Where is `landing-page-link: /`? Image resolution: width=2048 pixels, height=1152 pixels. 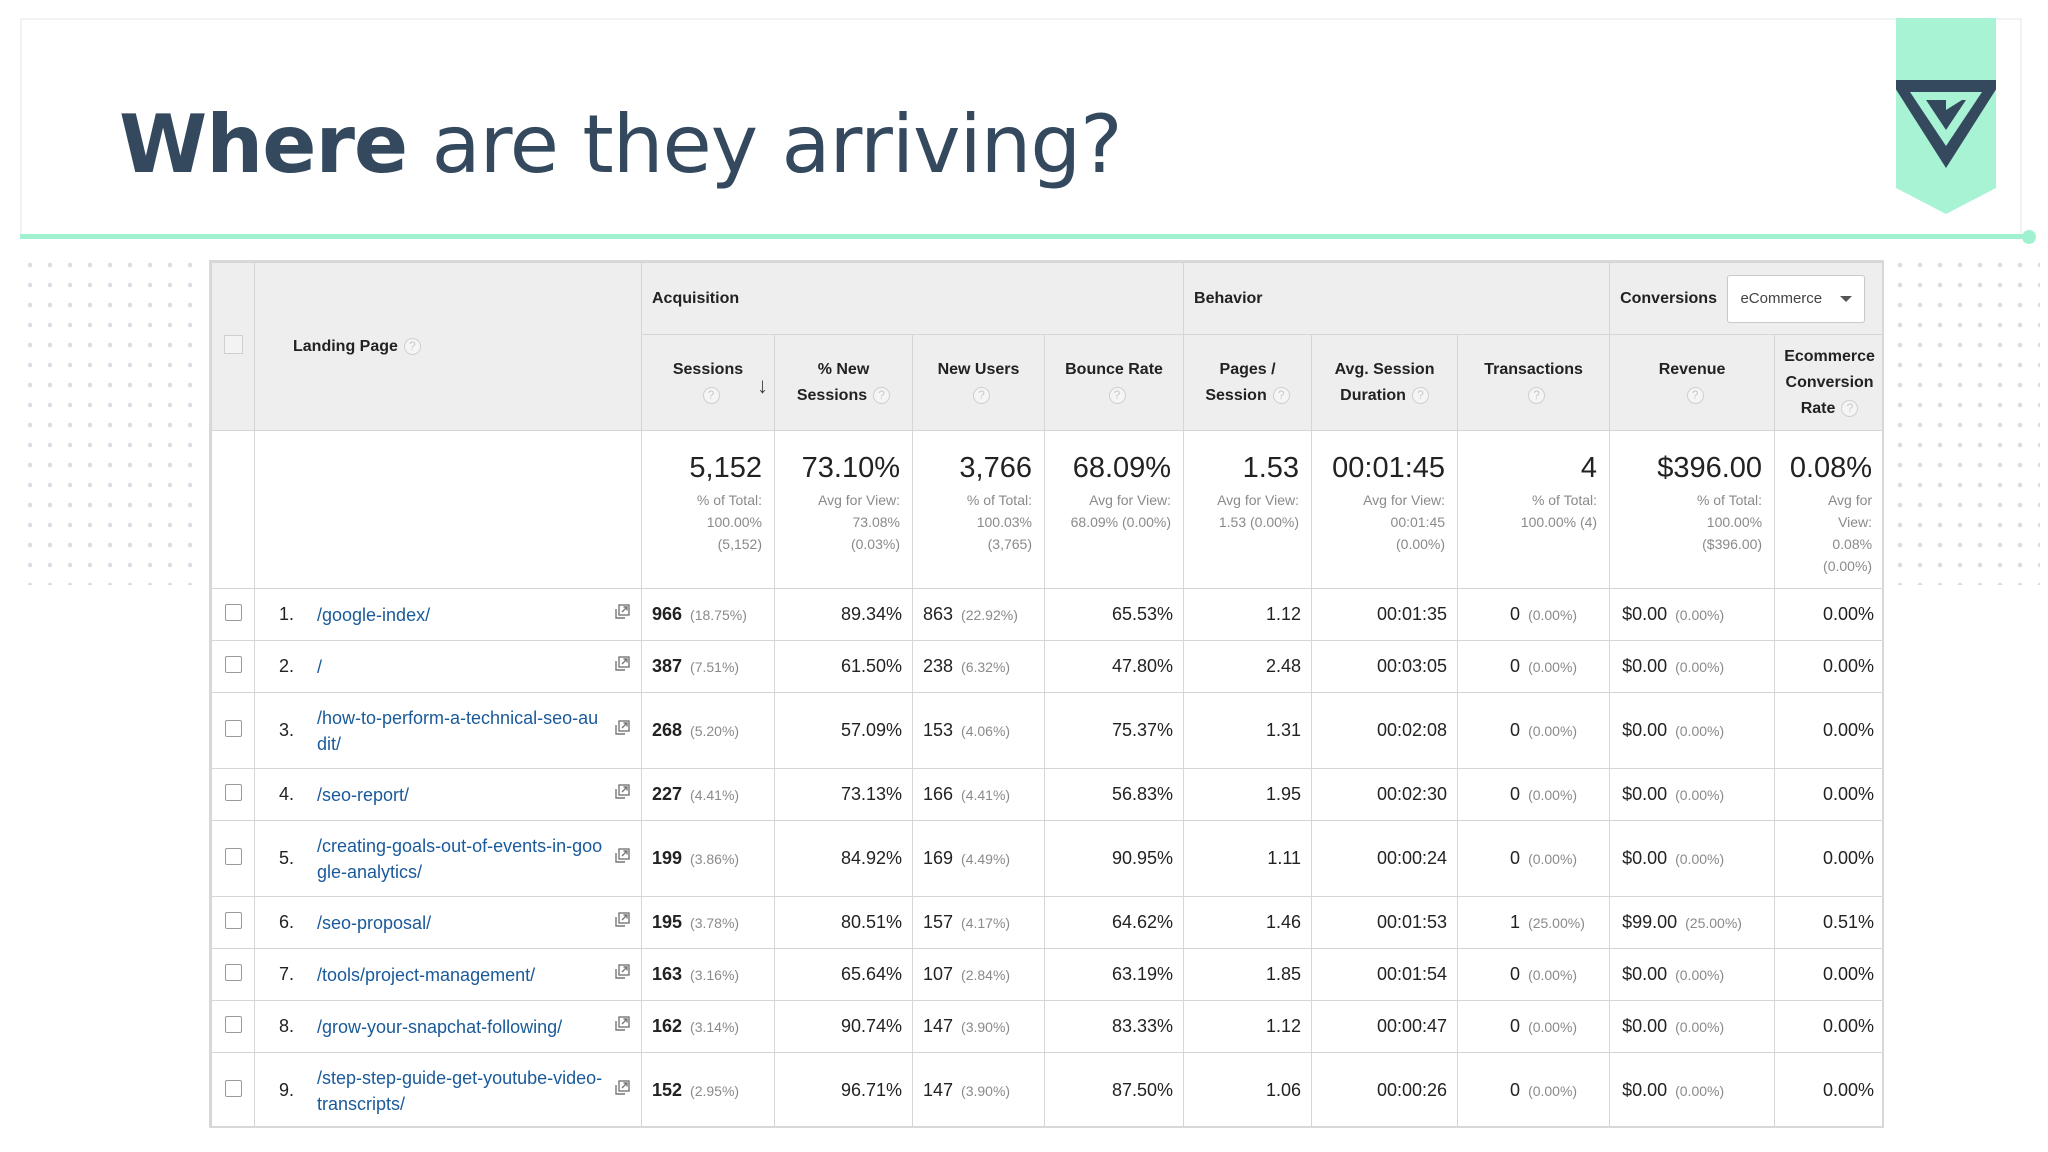
landing-page-link: / is located at coordinates (320, 666).